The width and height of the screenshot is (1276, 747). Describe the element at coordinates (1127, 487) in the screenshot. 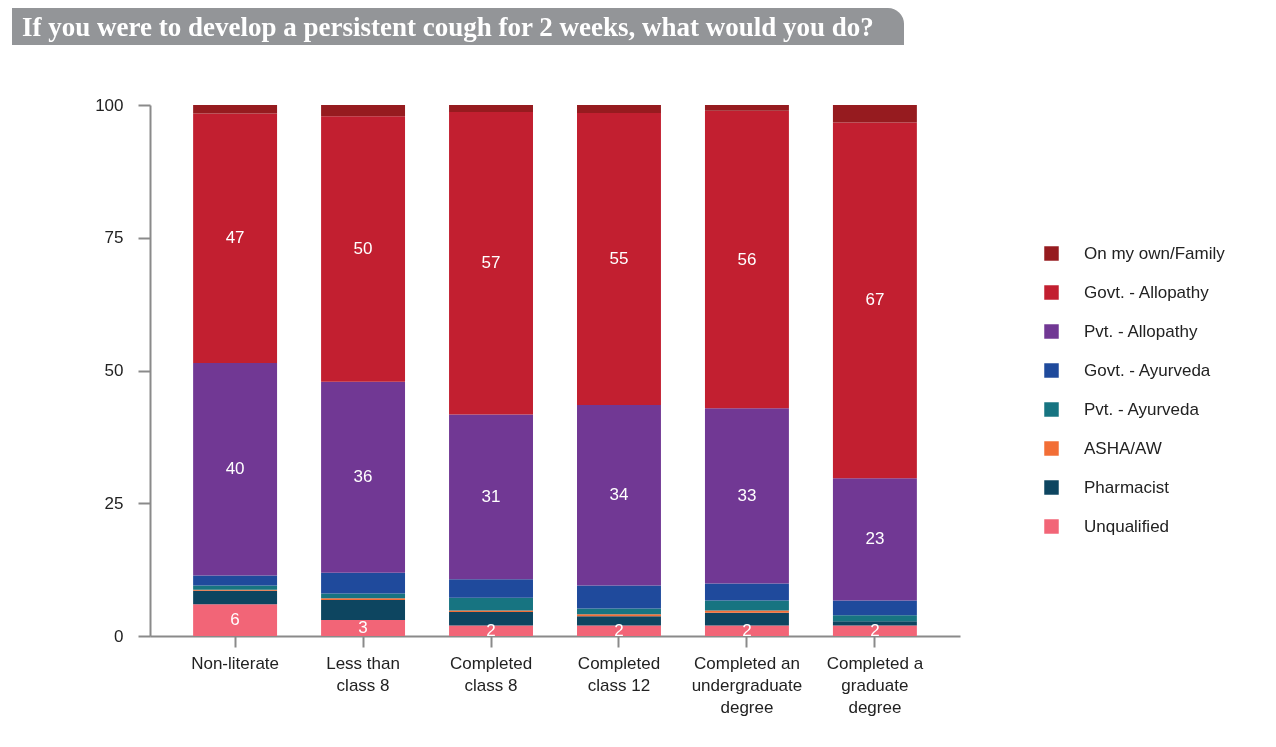

I see `legend-label: Pharmacist` at that location.